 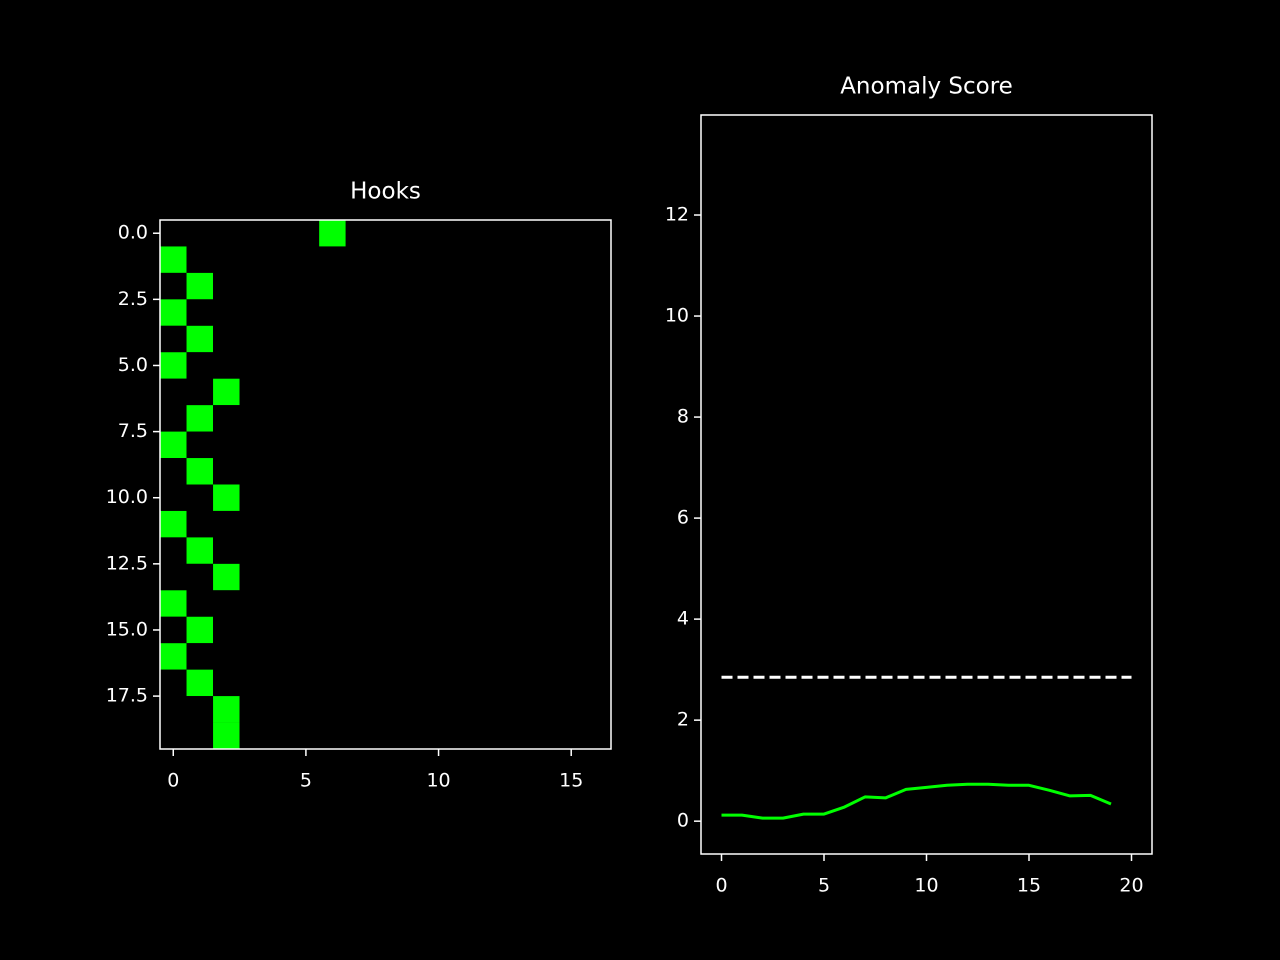 What do you see at coordinates (127, 696) in the screenshot?
I see `y-tick-label: 17.5` at bounding box center [127, 696].